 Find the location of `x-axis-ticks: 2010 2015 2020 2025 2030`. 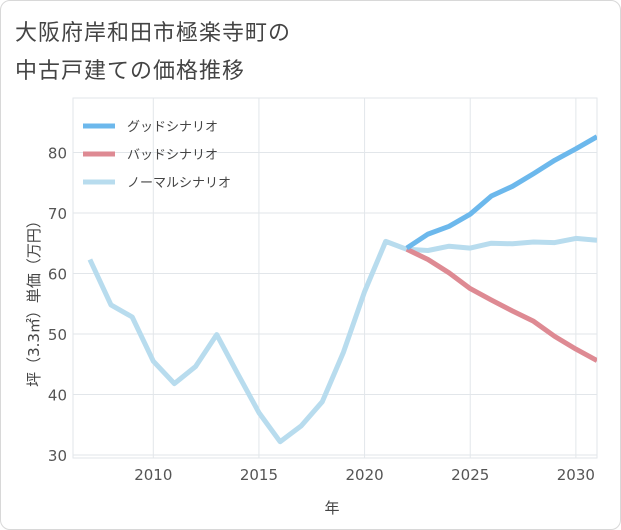

x-axis-ticks: 2010 2015 2020 2025 2030 is located at coordinates (364, 475).